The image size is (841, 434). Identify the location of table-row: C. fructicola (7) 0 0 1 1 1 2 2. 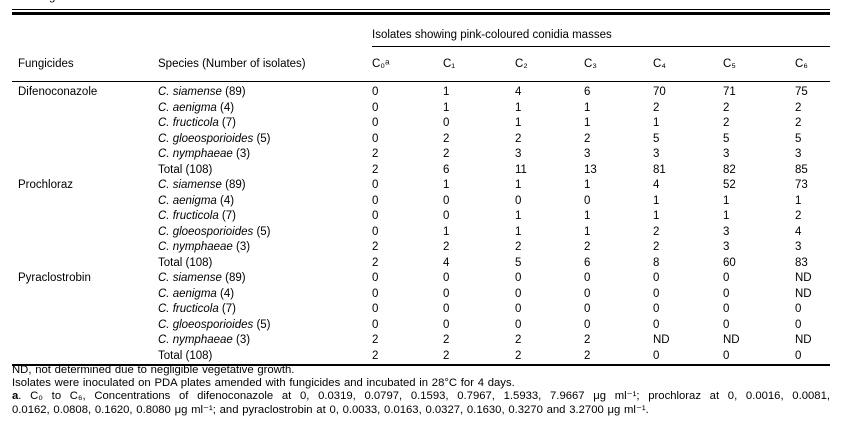
(421, 124).